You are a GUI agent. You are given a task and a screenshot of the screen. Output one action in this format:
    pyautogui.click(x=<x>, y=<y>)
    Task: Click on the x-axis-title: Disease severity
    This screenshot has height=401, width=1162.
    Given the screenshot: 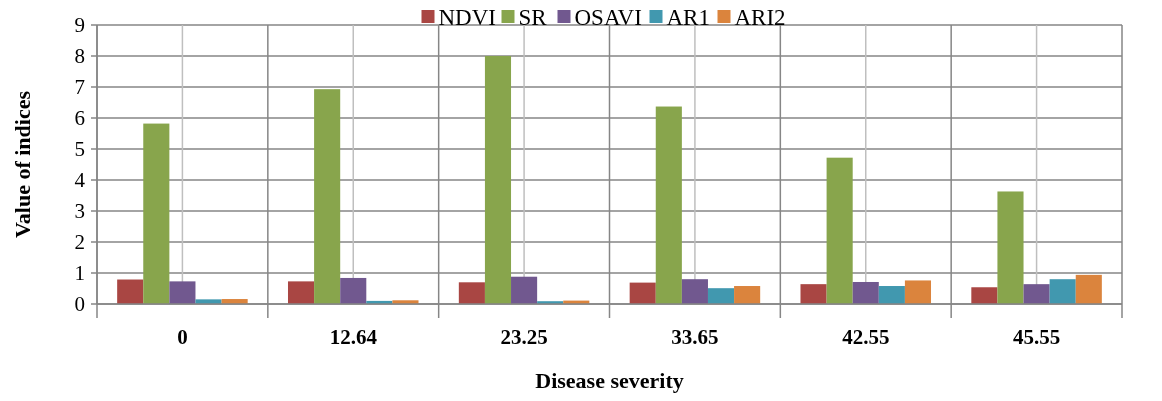 What is the action you would take?
    pyautogui.click(x=609, y=380)
    